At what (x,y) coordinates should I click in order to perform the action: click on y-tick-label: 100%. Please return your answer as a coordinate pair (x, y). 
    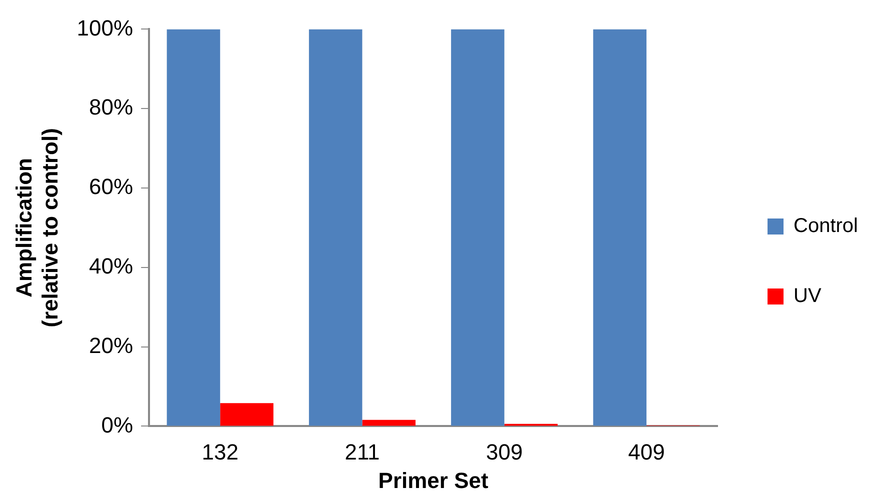
    Looking at the image, I should click on (105, 27).